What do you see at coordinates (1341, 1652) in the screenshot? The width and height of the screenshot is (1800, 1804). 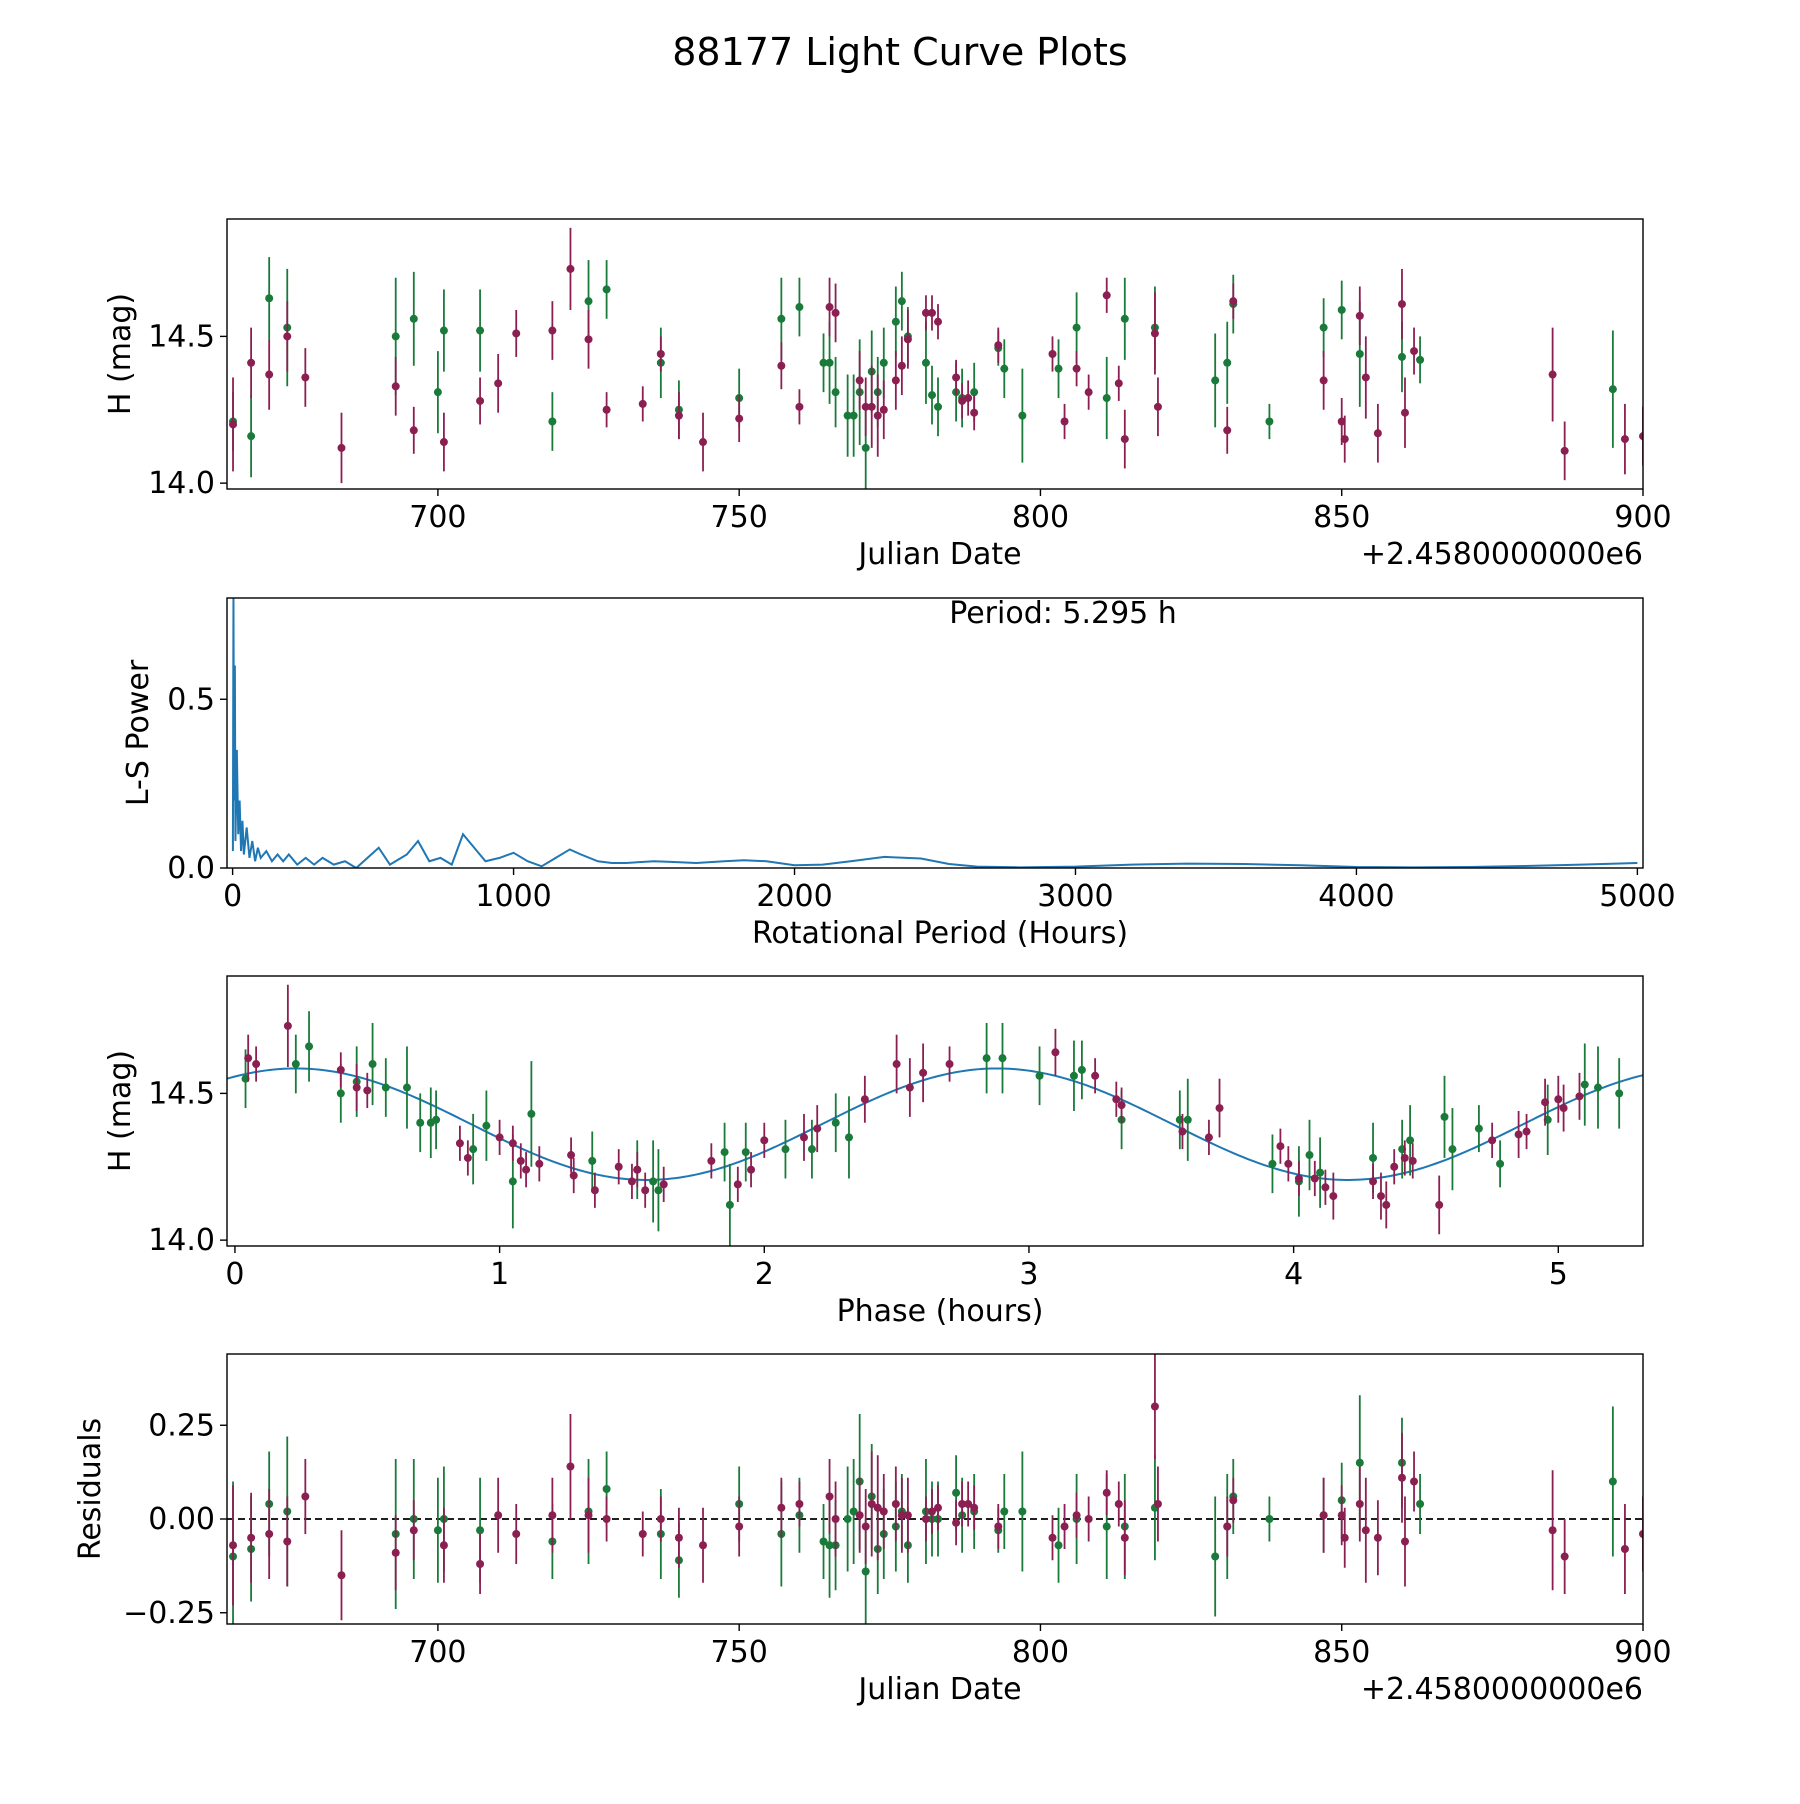 I see `x-tick-label: 850` at bounding box center [1341, 1652].